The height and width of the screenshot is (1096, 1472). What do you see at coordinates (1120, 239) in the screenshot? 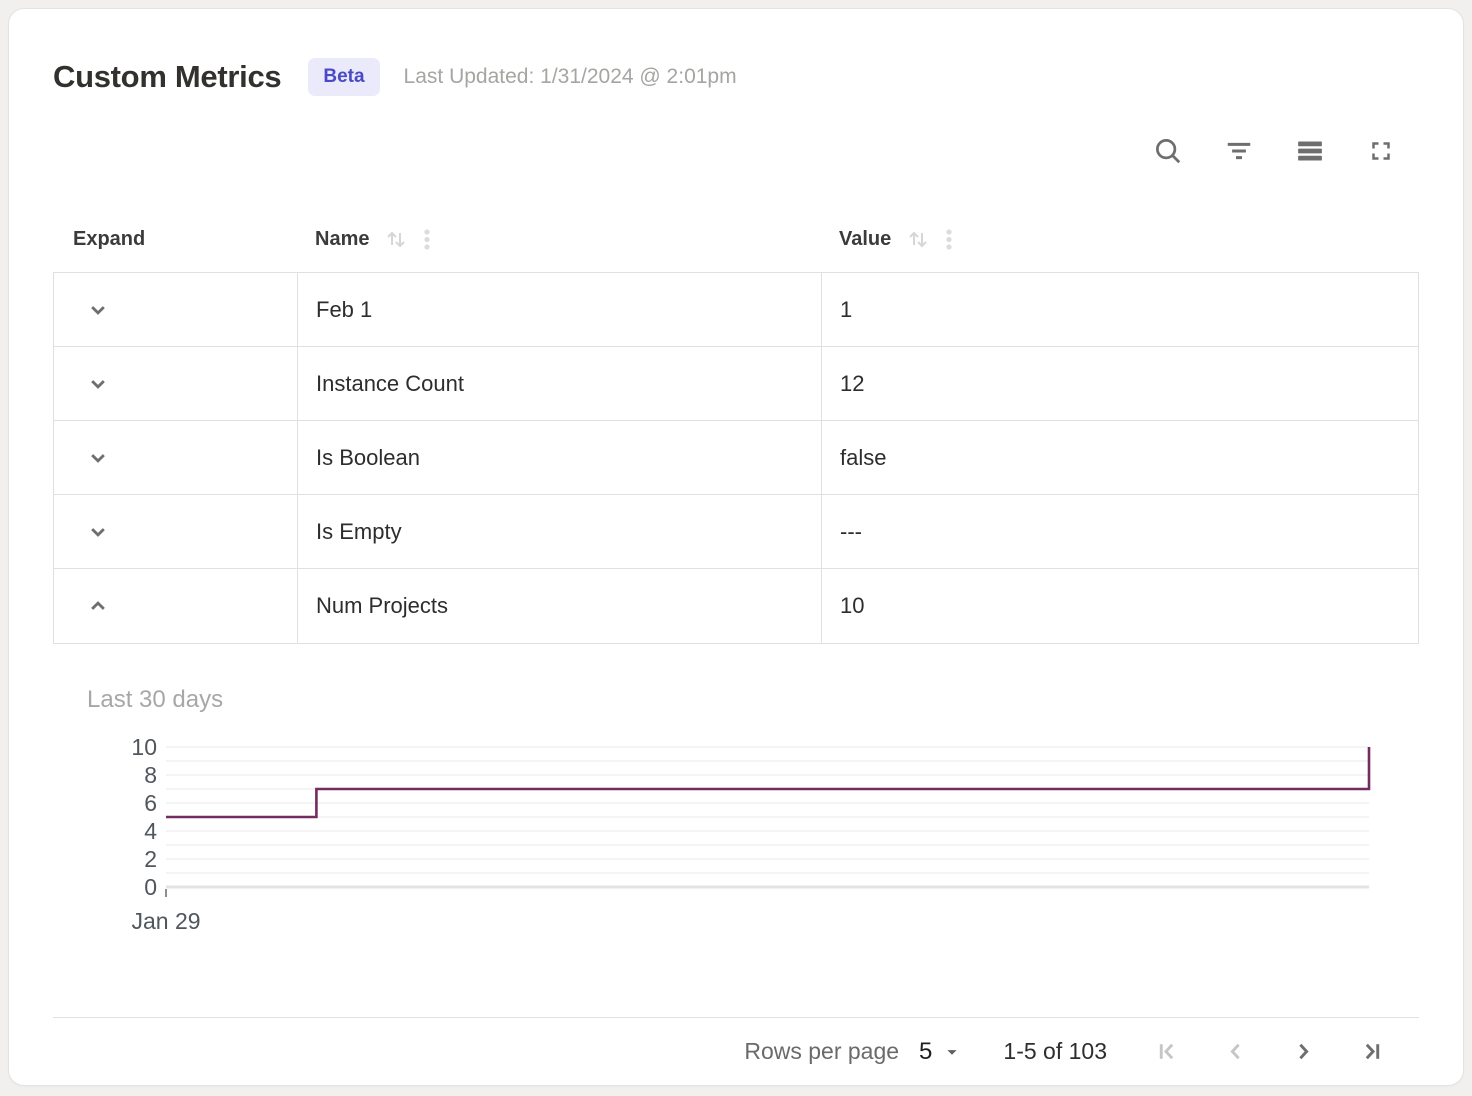
I see `column-header-value: Value` at bounding box center [1120, 239].